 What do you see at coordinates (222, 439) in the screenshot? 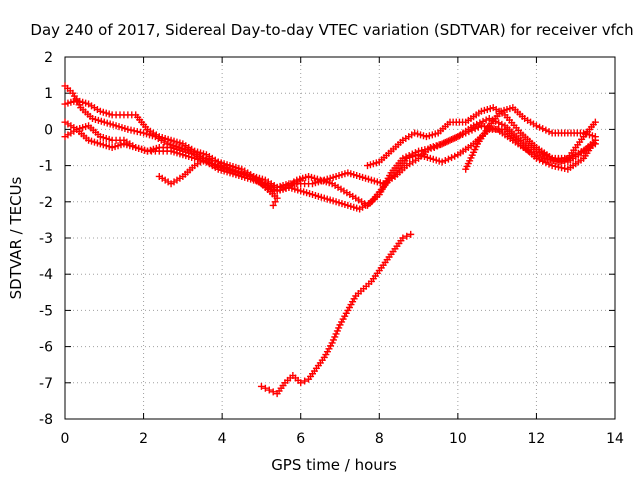
I see `x-tick-label: 4` at bounding box center [222, 439].